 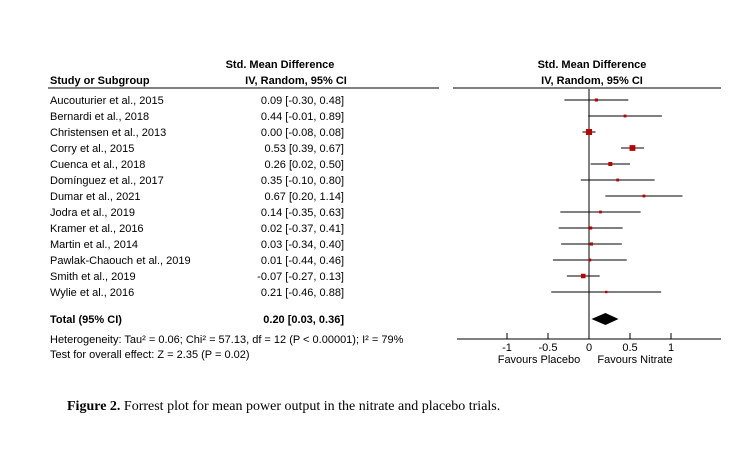 What do you see at coordinates (97, 165) in the screenshot?
I see `study-name: Cuenca et al., 2018` at bounding box center [97, 165].